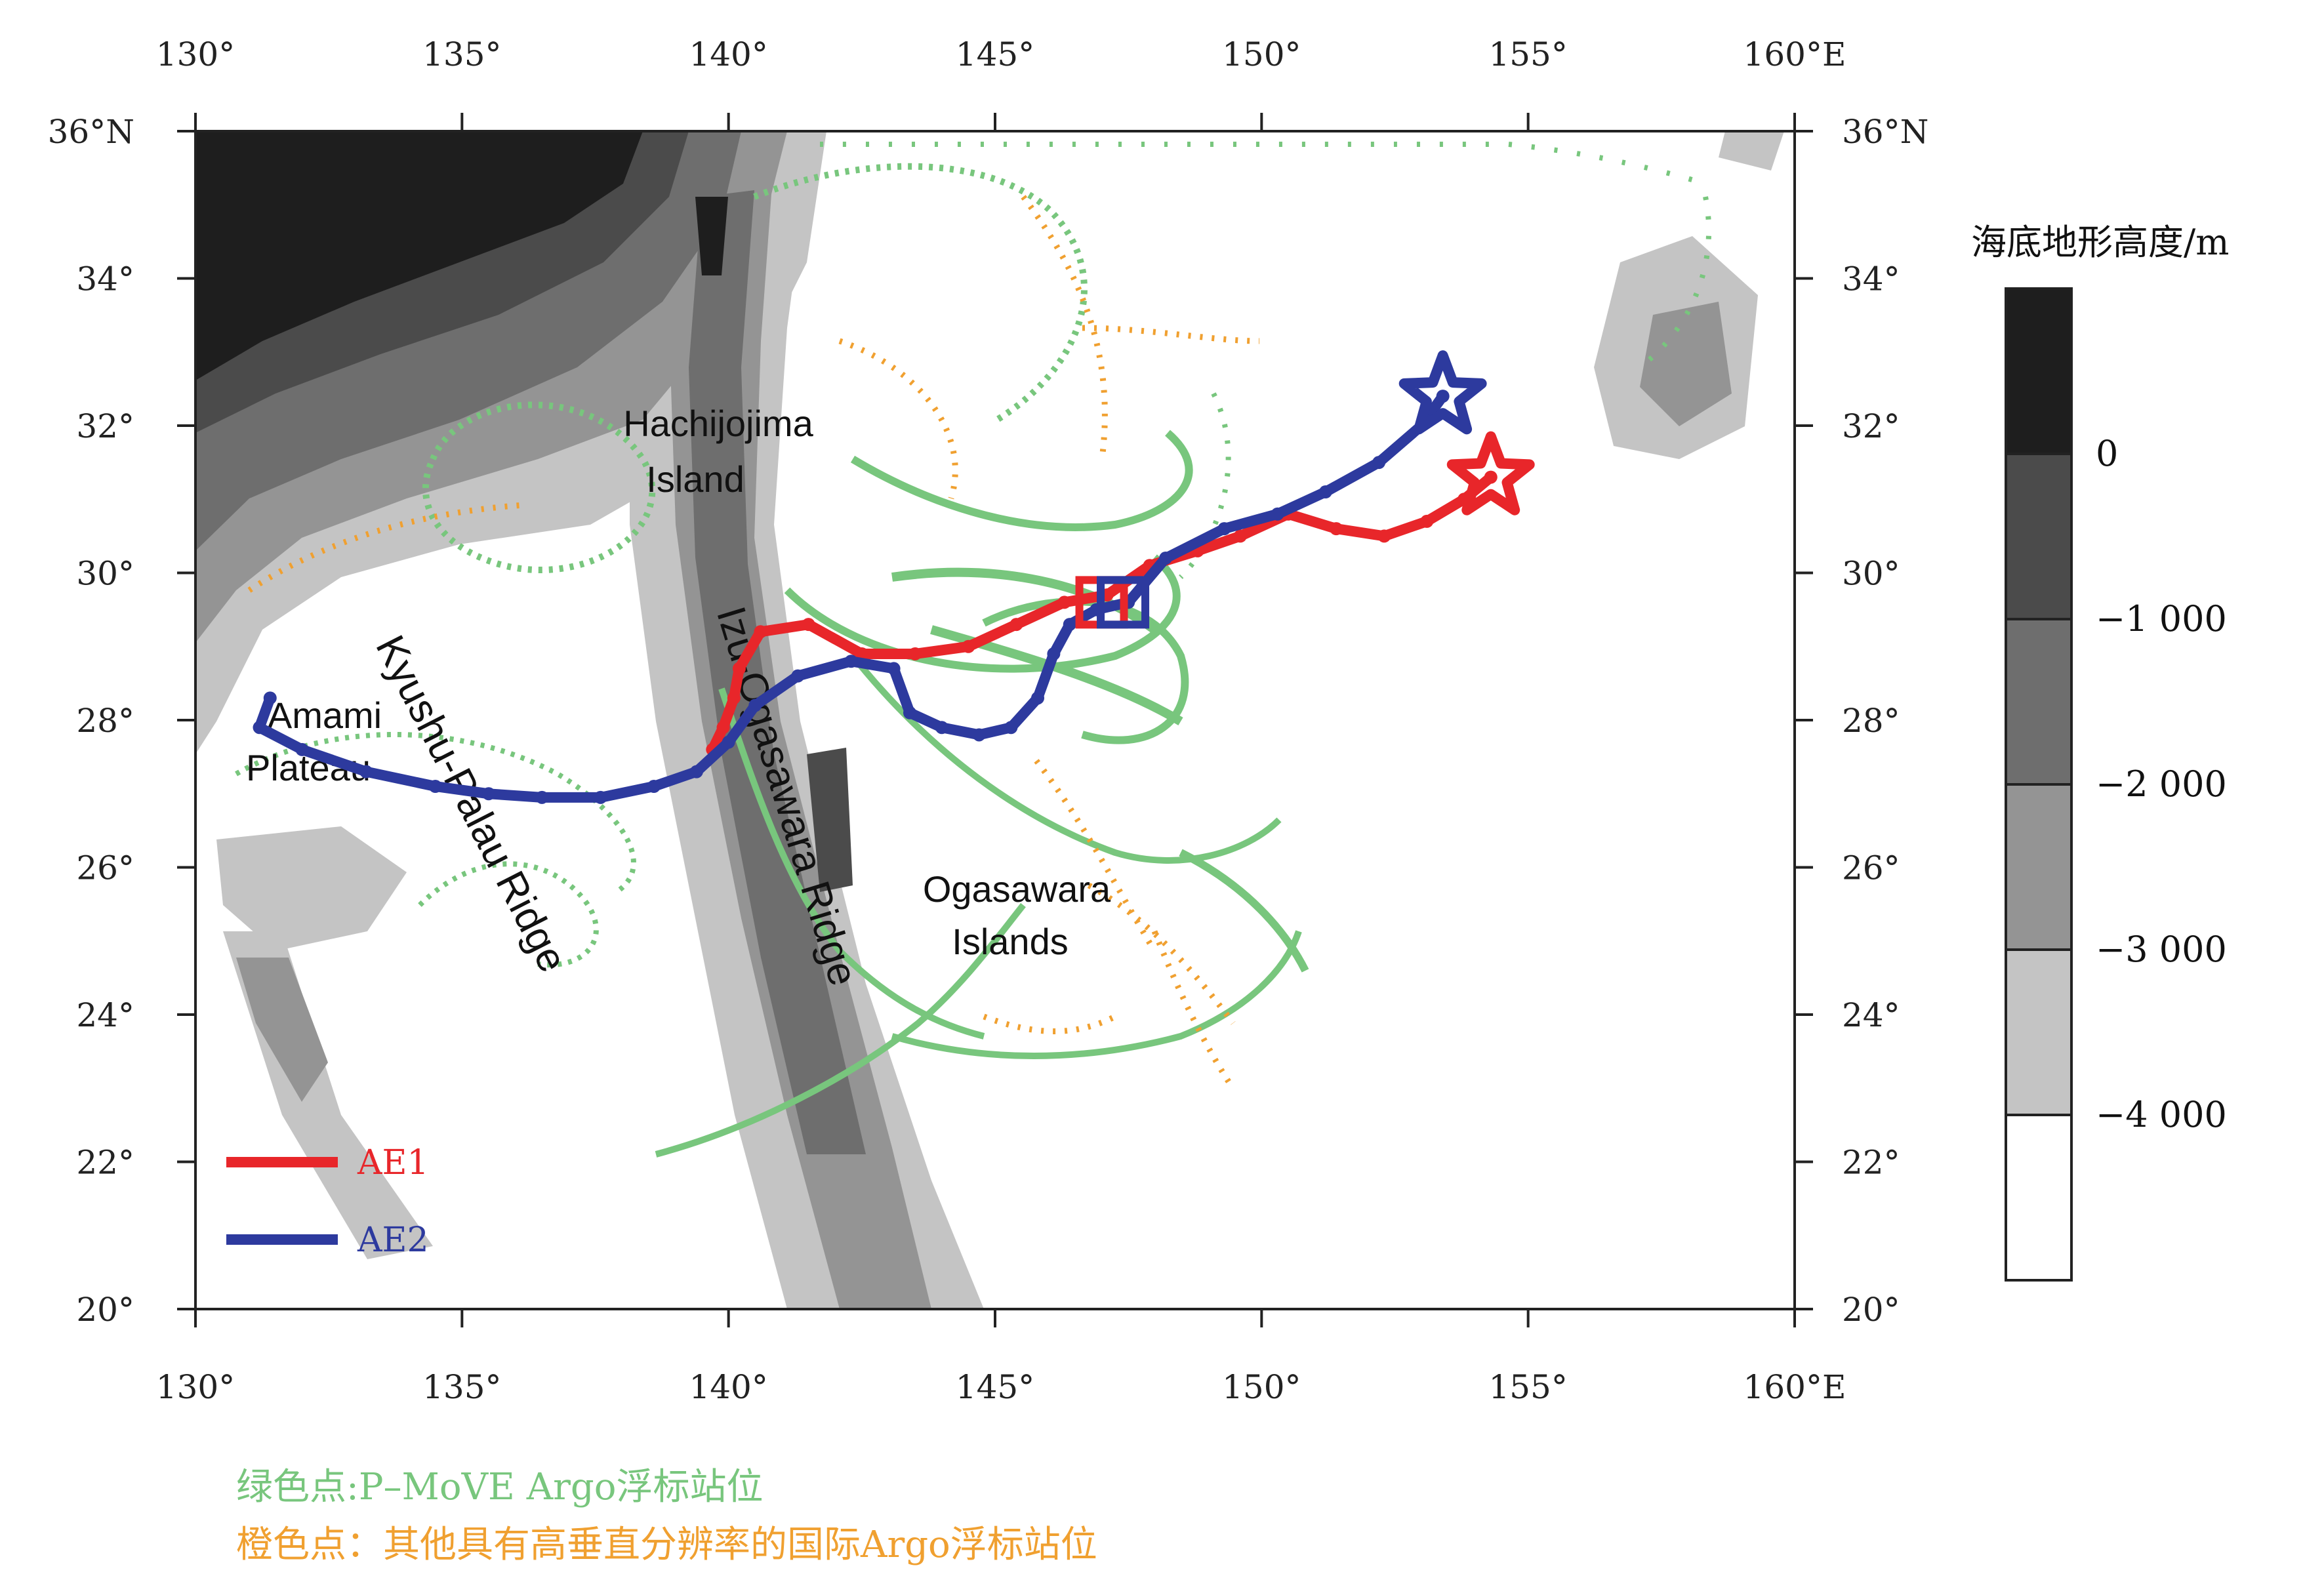 Image resolution: width=2324 pixels, height=1576 pixels. What do you see at coordinates (393, 1162) in the screenshot?
I see `legend-ae1-label: AE1` at bounding box center [393, 1162].